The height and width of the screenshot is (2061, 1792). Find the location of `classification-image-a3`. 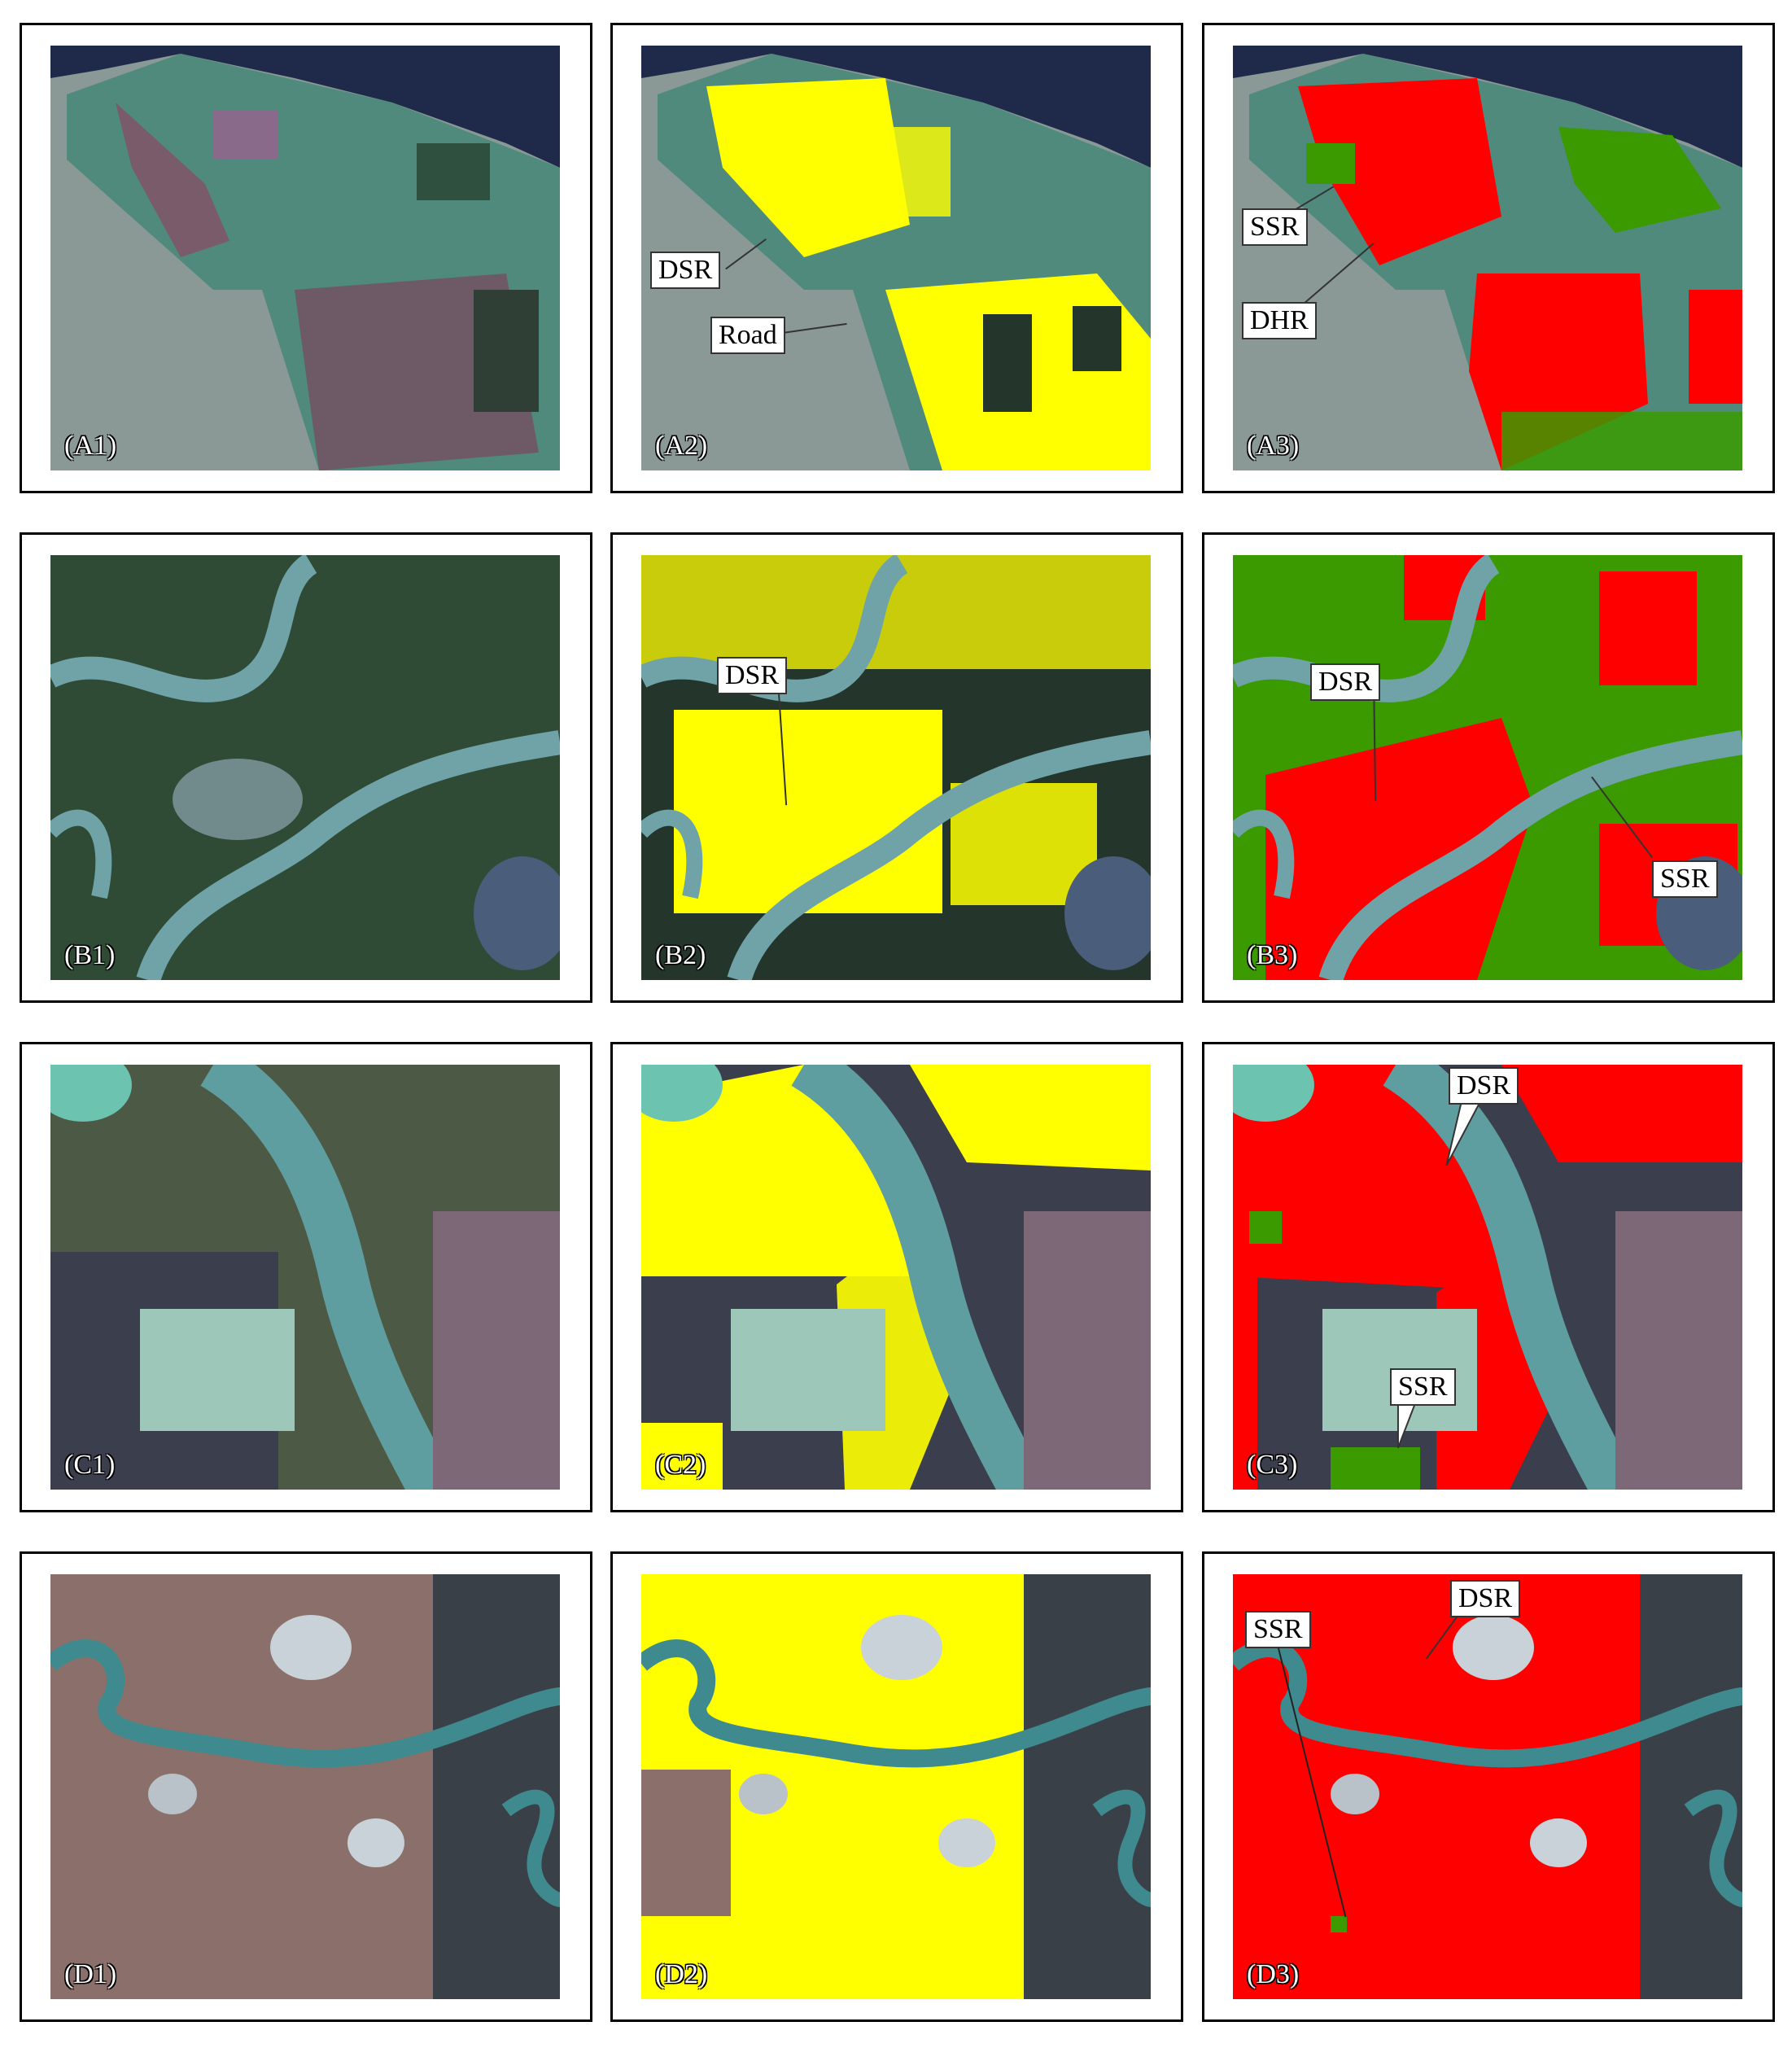

classification-image-a3 is located at coordinates (1487, 258).